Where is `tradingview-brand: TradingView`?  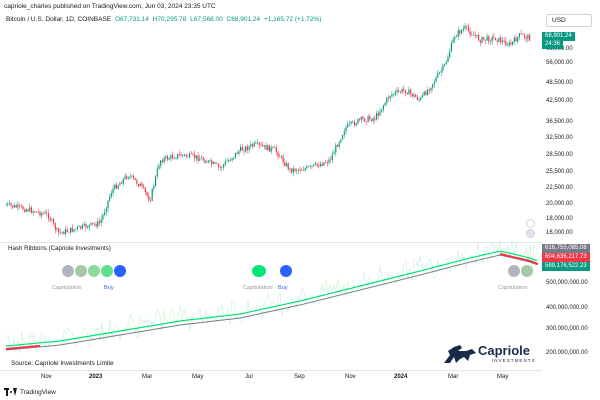
tradingview-brand: TradingView is located at coordinates (30, 392).